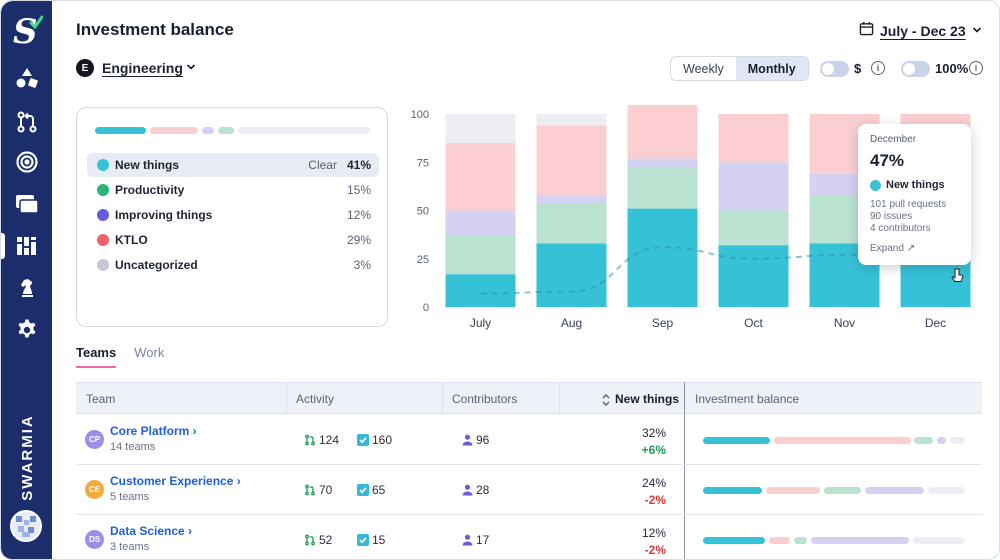 The image size is (1000, 560). What do you see at coordinates (654, 492) in the screenshot?
I see `new-things-value: 24% -2%` at bounding box center [654, 492].